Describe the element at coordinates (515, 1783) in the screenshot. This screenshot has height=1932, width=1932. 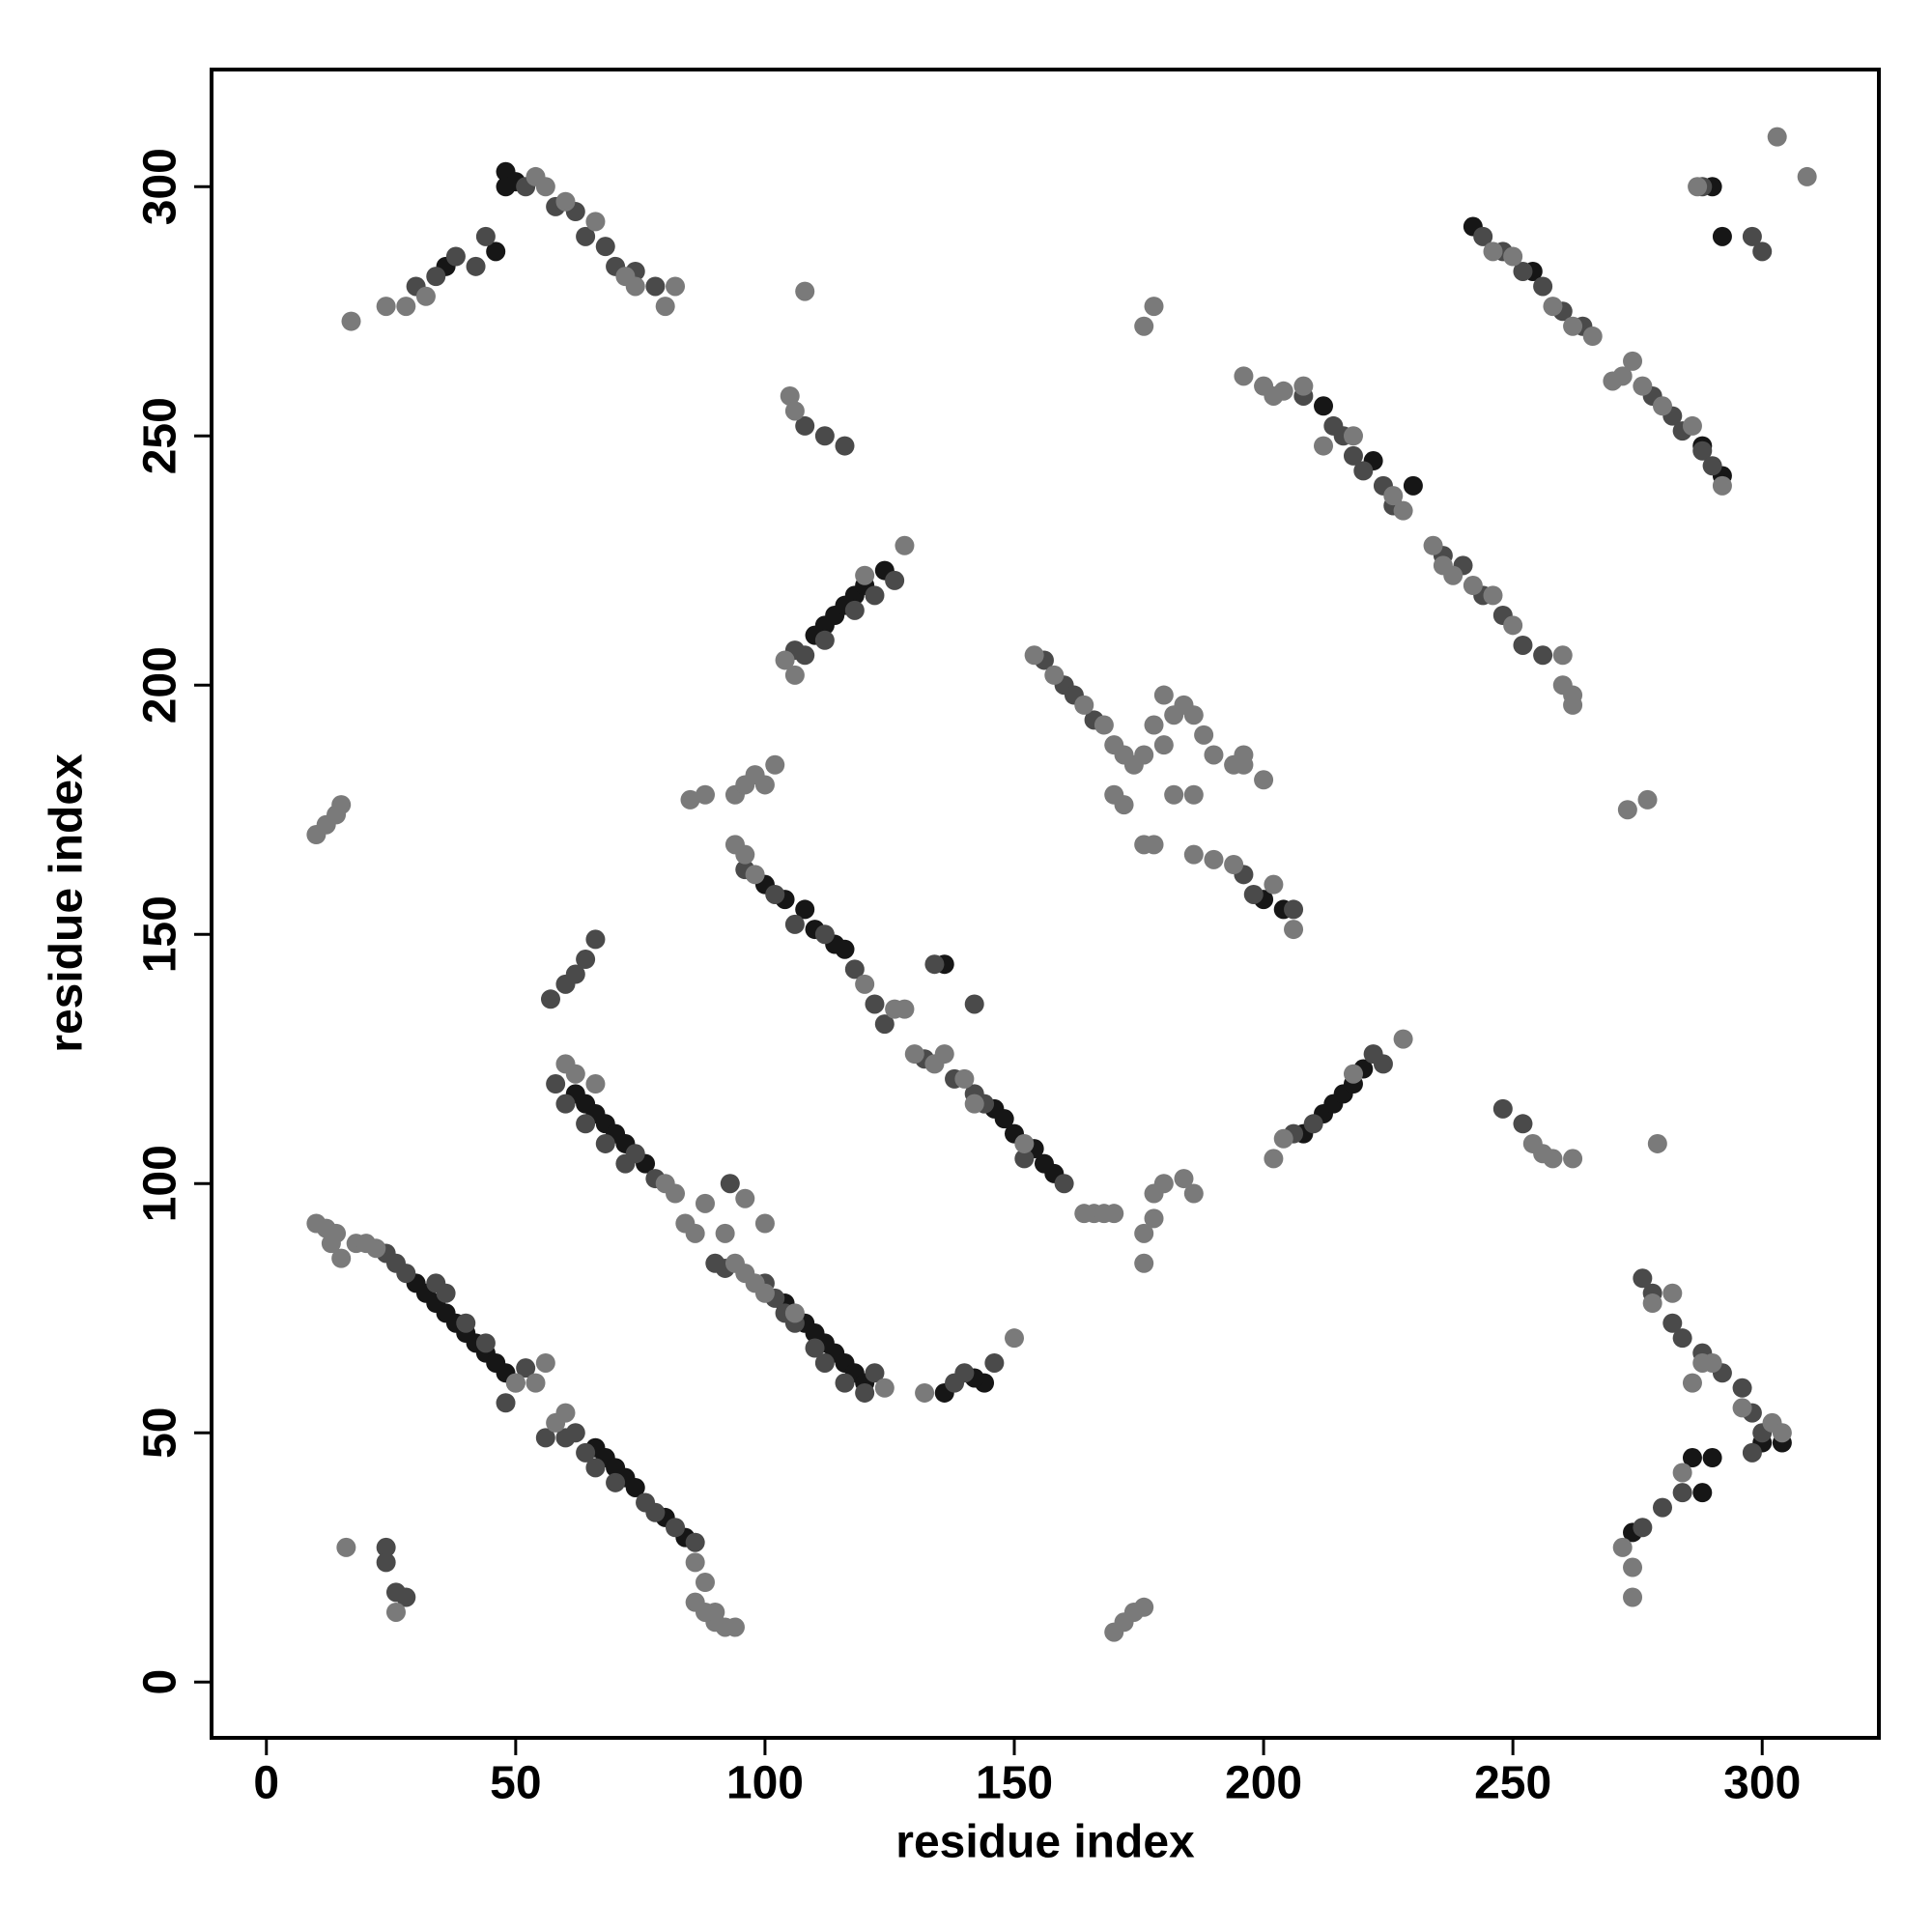
I see `x-tick-label: 50` at that location.